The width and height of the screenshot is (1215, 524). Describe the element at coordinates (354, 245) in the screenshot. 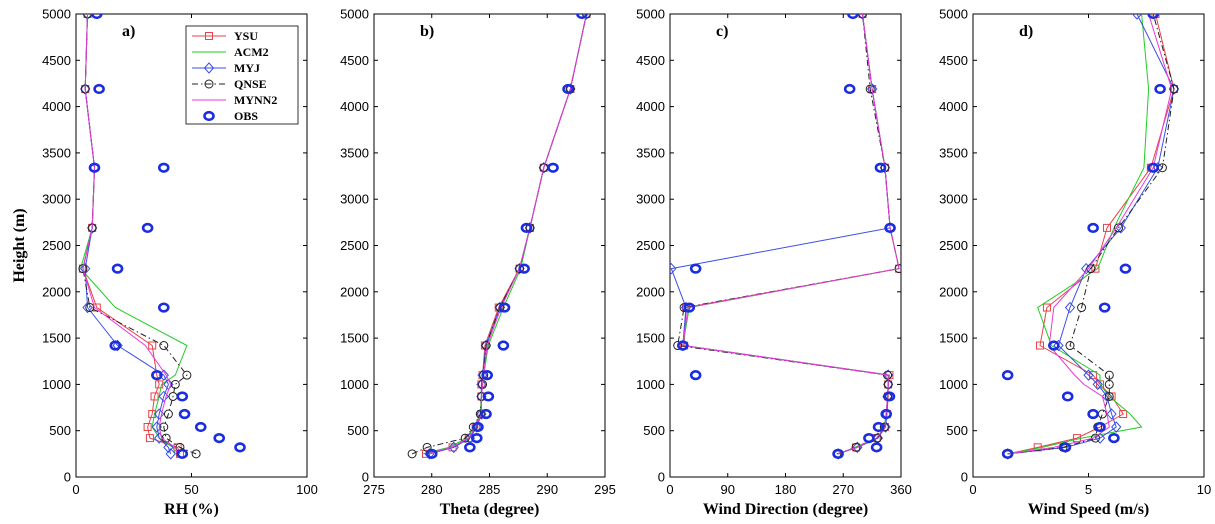

I see `y-tick-label: 2500` at that location.